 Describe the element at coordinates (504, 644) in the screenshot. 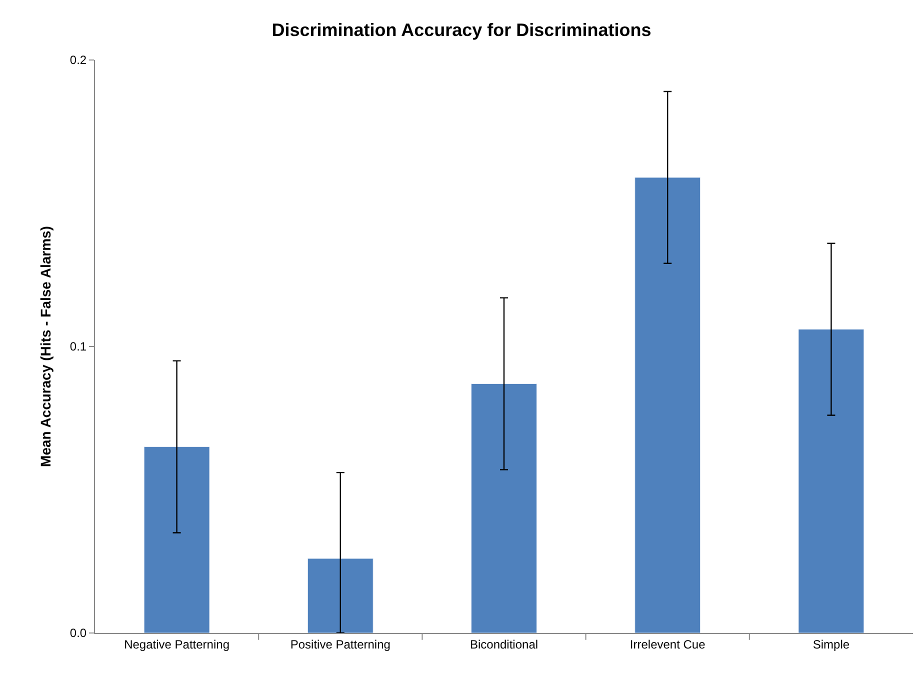

I see `x-tick-label: Biconditional` at that location.